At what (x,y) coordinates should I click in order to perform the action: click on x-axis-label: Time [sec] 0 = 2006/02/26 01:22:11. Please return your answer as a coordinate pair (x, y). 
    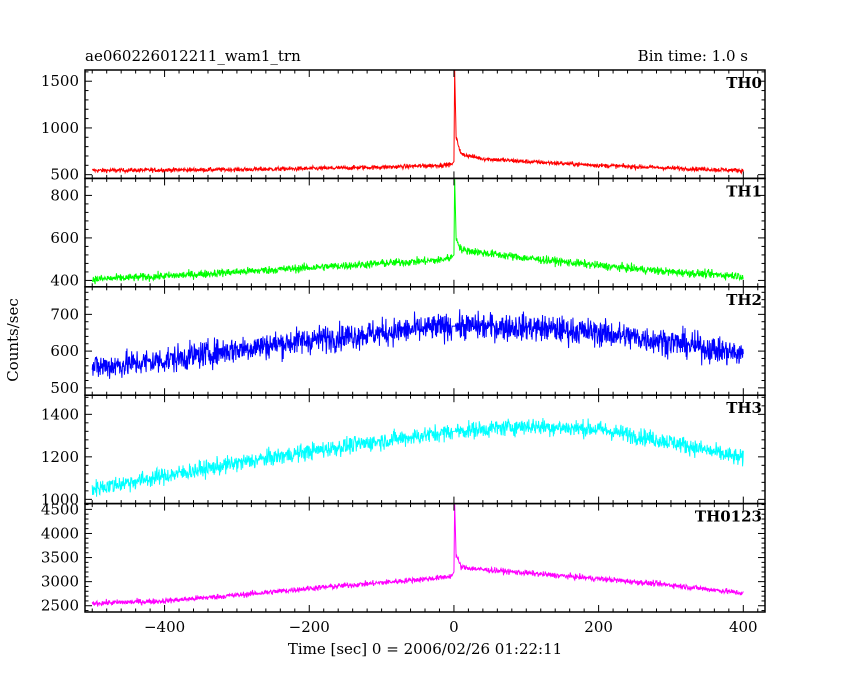
    Looking at the image, I should click on (425, 649).